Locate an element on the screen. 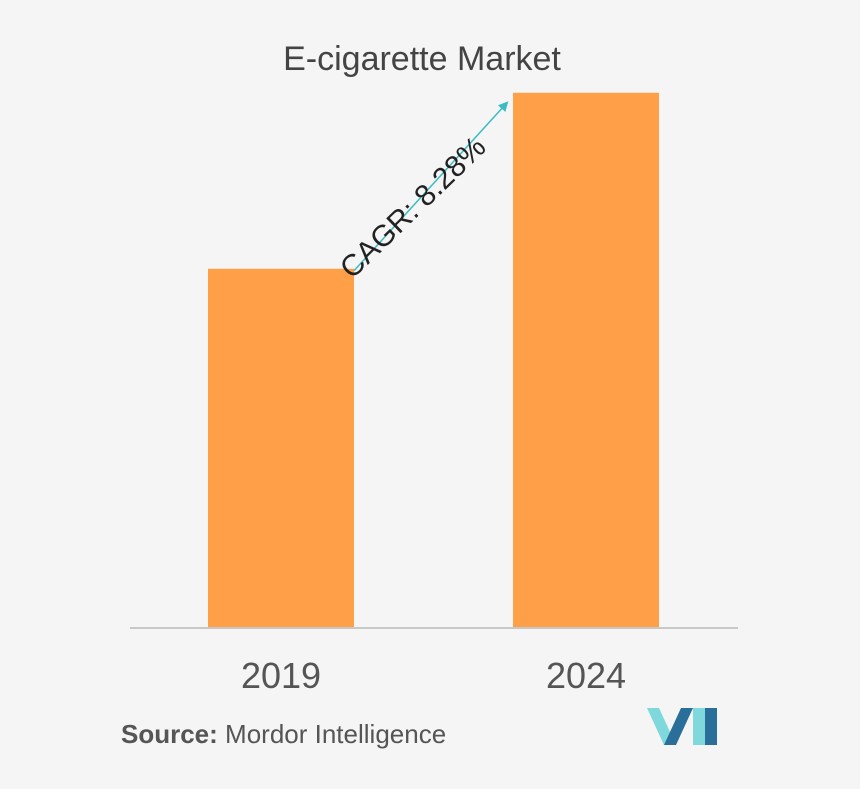 The width and height of the screenshot is (860, 789). x-tick-label-2019: 2019 is located at coordinates (281, 675).